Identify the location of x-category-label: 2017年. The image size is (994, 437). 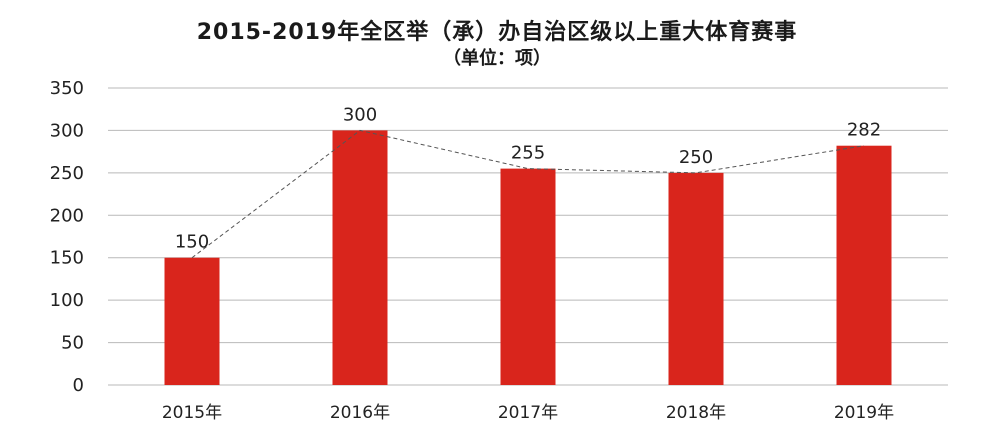
(528, 413).